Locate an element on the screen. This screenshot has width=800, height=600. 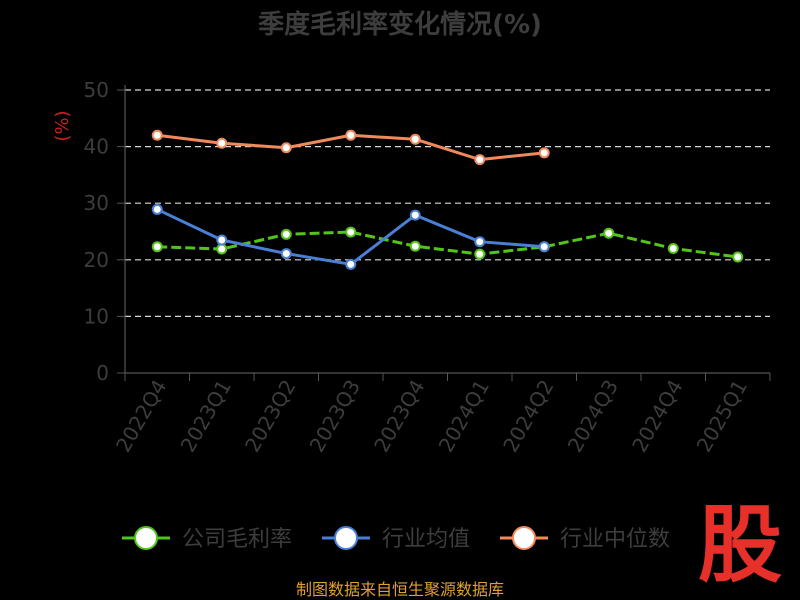
x-tick-label: 2024Q2 is located at coordinates (528, 416).